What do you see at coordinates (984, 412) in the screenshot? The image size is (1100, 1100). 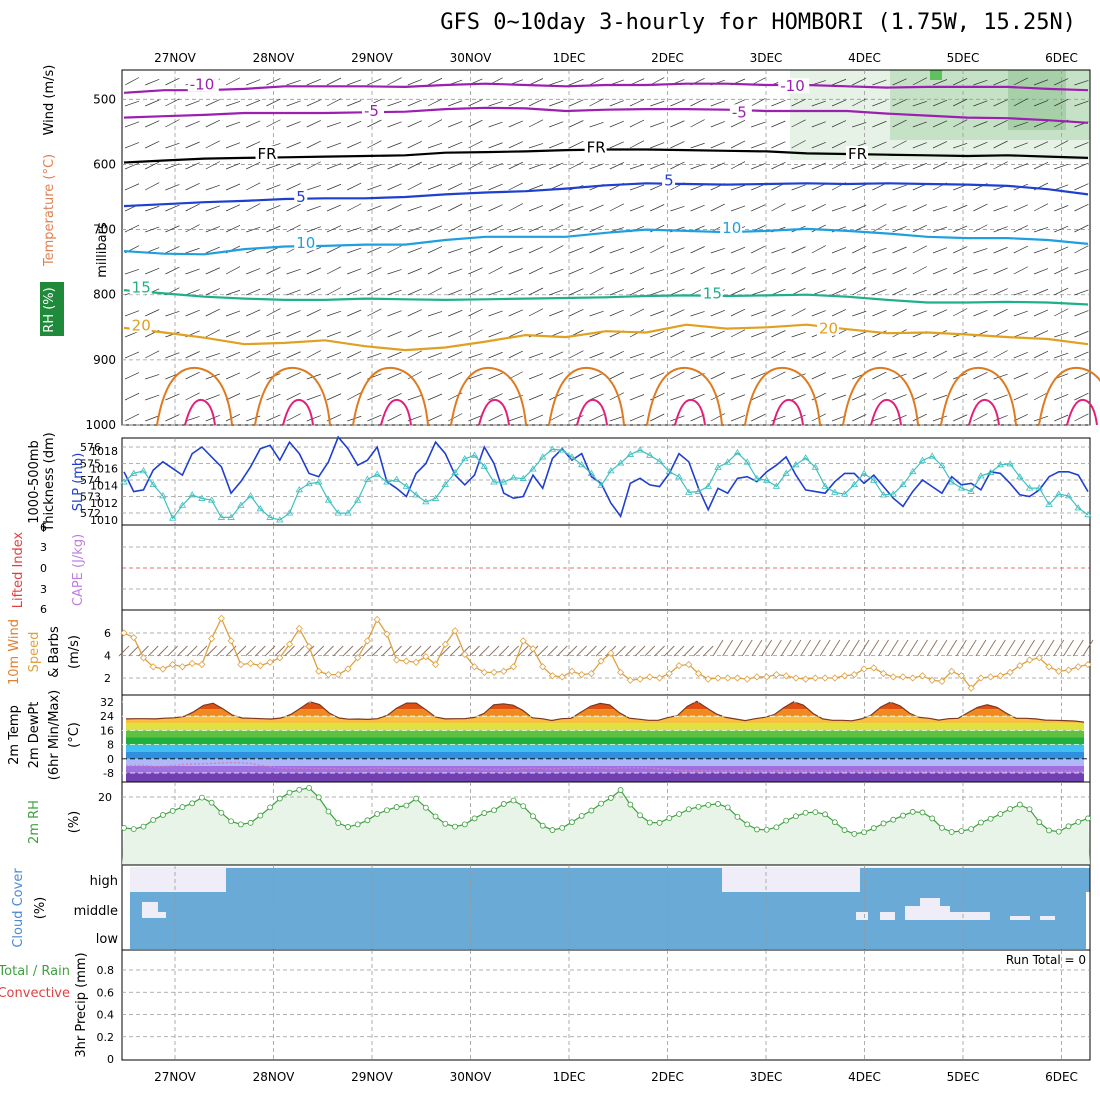 I see `hot-contour` at bounding box center [984, 412].